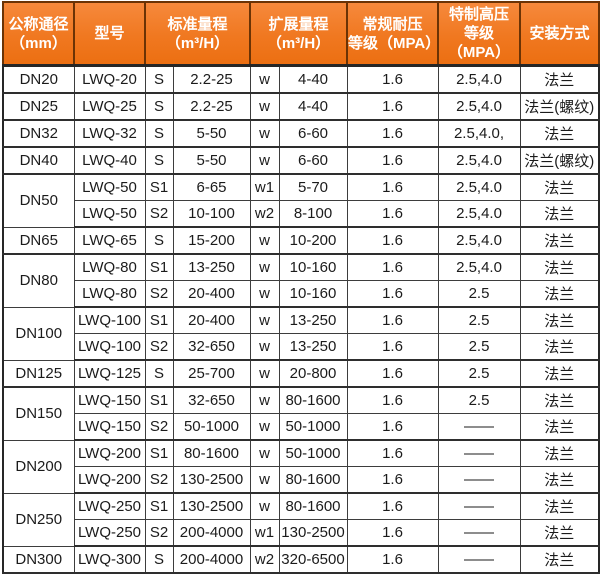 This screenshot has width=600, height=574. Describe the element at coordinates (211, 160) in the screenshot. I see `cell-std-range: 5-50` at that location.